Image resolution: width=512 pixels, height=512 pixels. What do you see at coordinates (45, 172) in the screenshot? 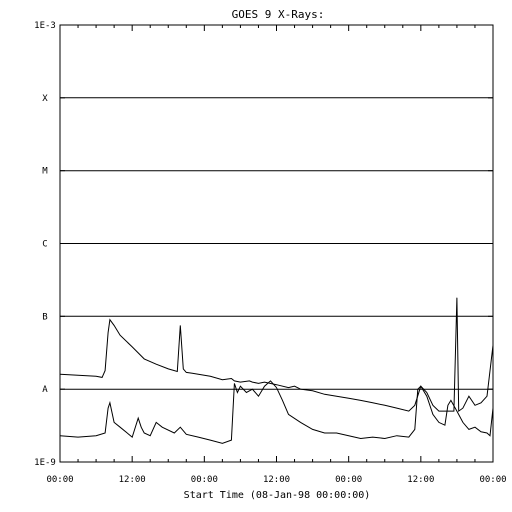
I see `y-tick-label: M` at bounding box center [45, 172].